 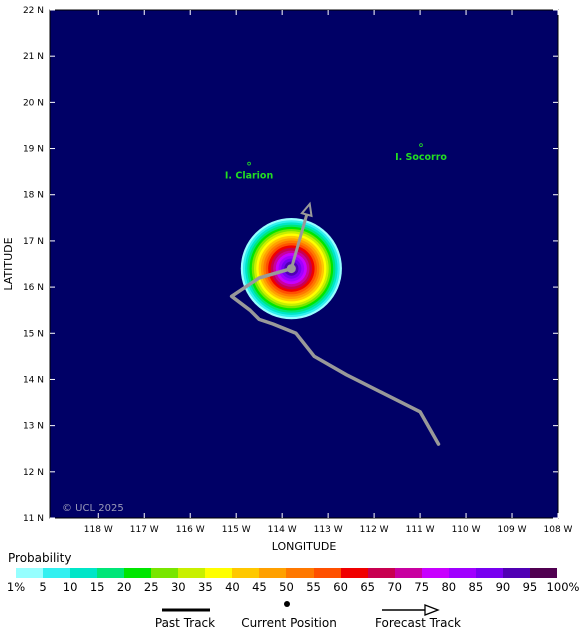 I want to click on colorbar-label: 75, so click(x=422, y=587).